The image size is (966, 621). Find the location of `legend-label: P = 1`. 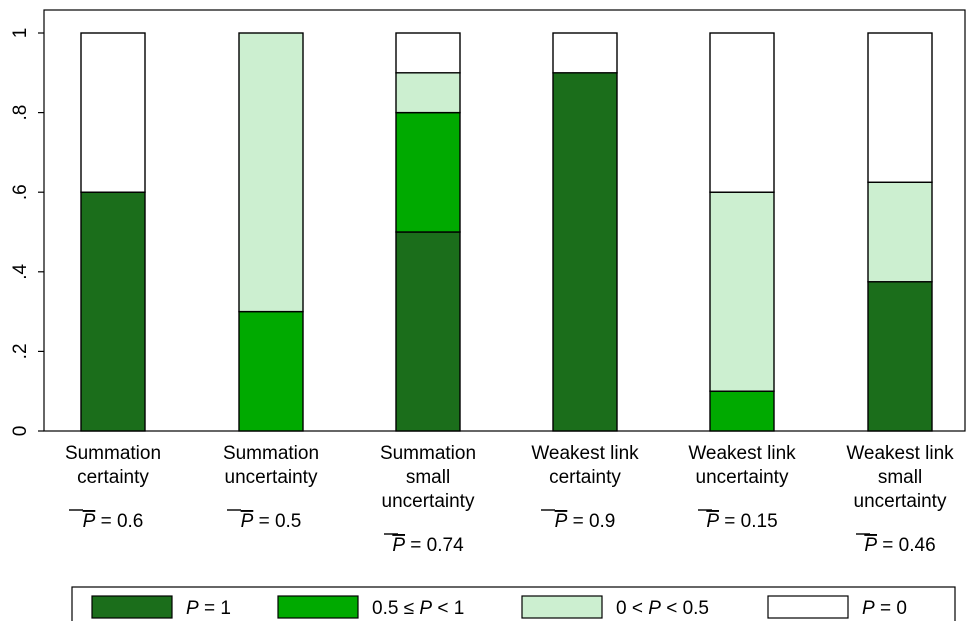

legend-label: P = 1 is located at coordinates (208, 608).